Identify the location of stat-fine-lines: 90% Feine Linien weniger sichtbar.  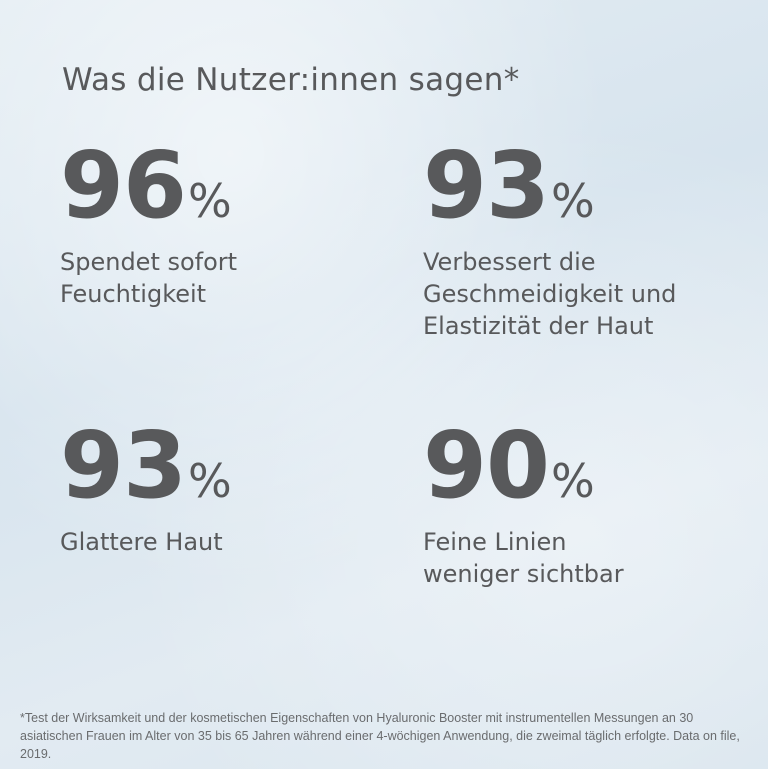
(523, 505).